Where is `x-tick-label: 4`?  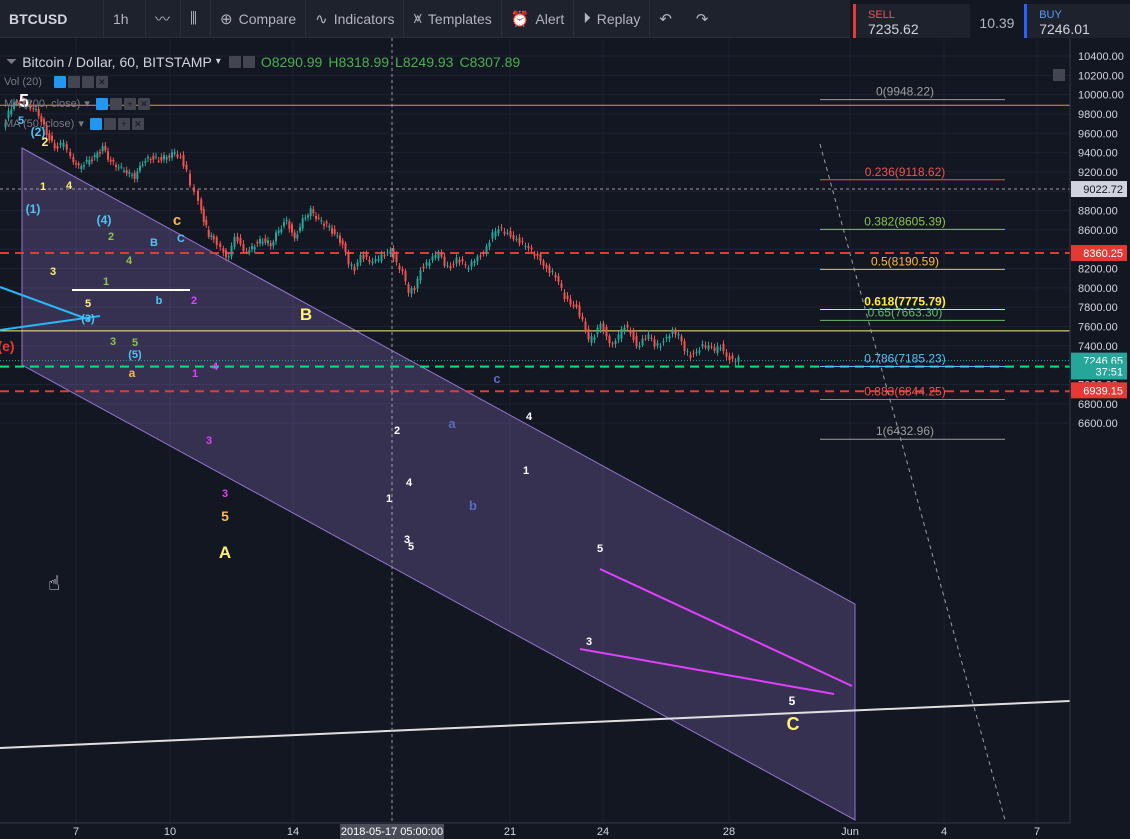 x-tick-label: 4 is located at coordinates (944, 832).